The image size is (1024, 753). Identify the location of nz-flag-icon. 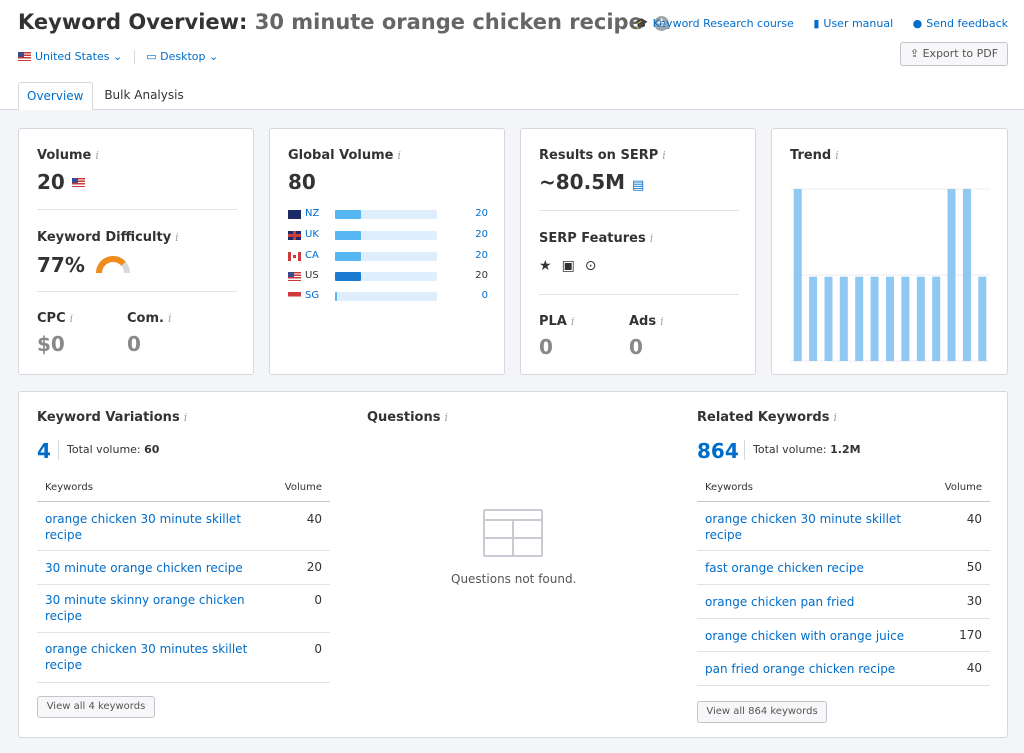
(294, 214).